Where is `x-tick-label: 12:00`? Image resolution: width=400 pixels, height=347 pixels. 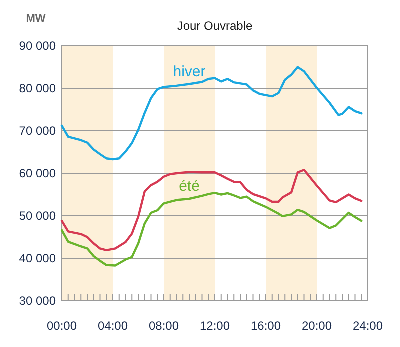
x-tick-label: 12:00 is located at coordinates (215, 326).